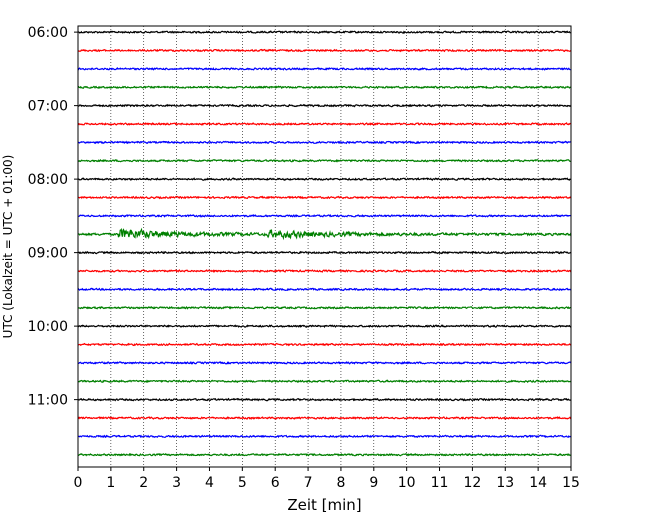 The image size is (650, 520). What do you see at coordinates (53, 217) in the screenshot?
I see `y-axis-ticks: 06:00 07:00 08:00 09:00 10:00 11:00` at bounding box center [53, 217].